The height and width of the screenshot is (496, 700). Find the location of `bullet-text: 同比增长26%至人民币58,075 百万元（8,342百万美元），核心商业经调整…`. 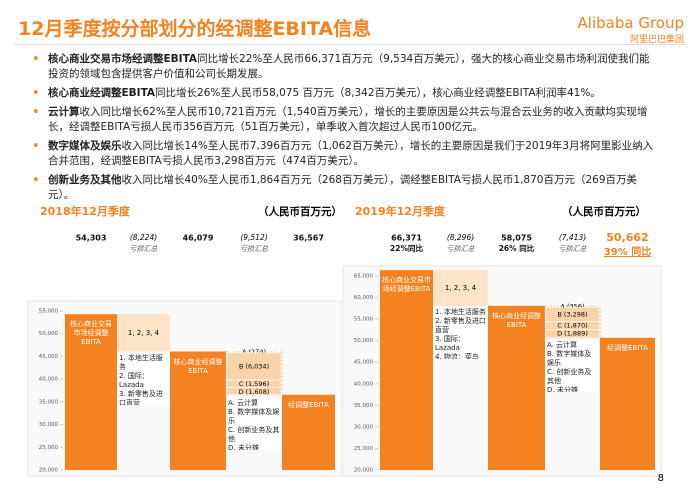

bullet-text: 同比增长26%至人民币58,075 百万元（8,342百万美元），核心商业经调整… is located at coordinates (378, 93).